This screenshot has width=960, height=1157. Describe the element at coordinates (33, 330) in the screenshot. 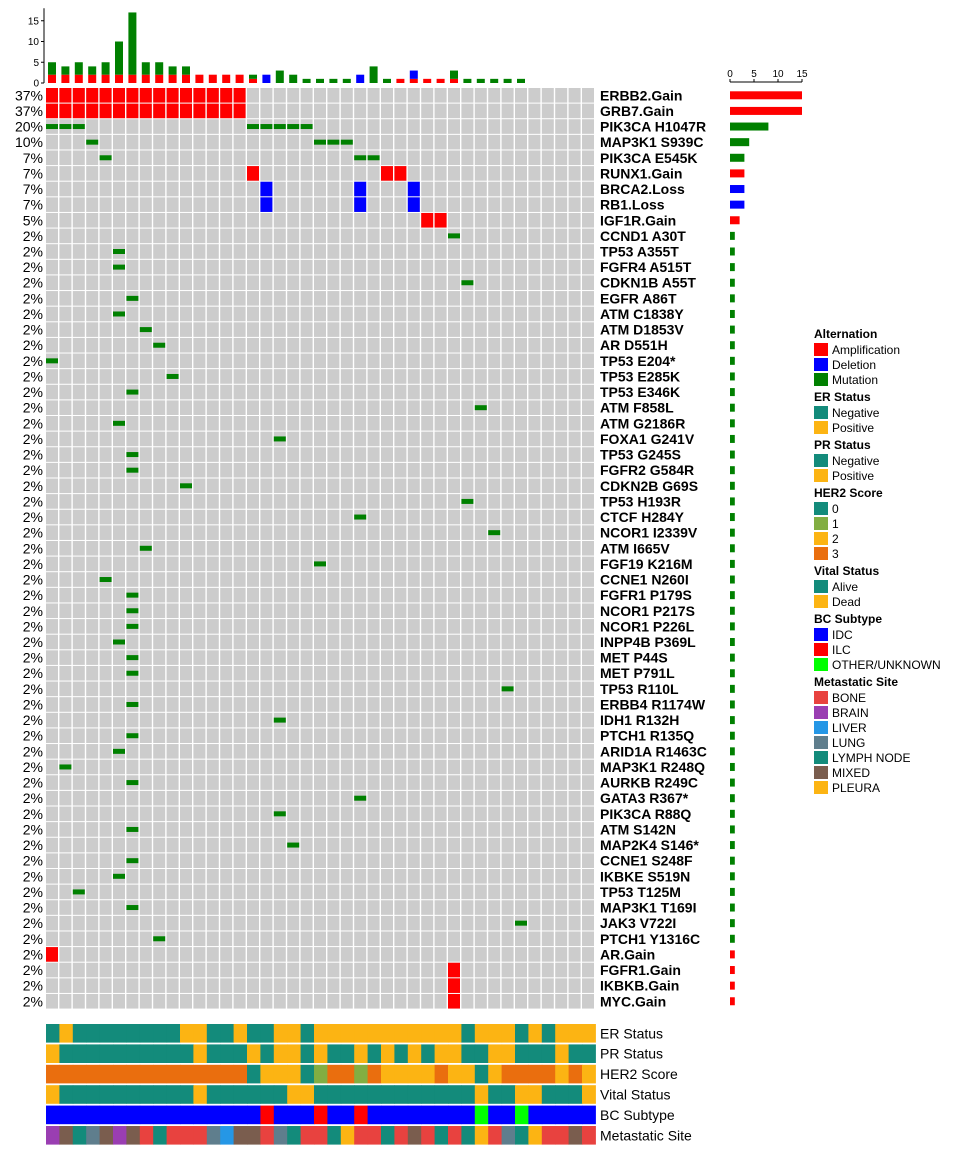

I see `gene-percent-label: 2%` at that location.